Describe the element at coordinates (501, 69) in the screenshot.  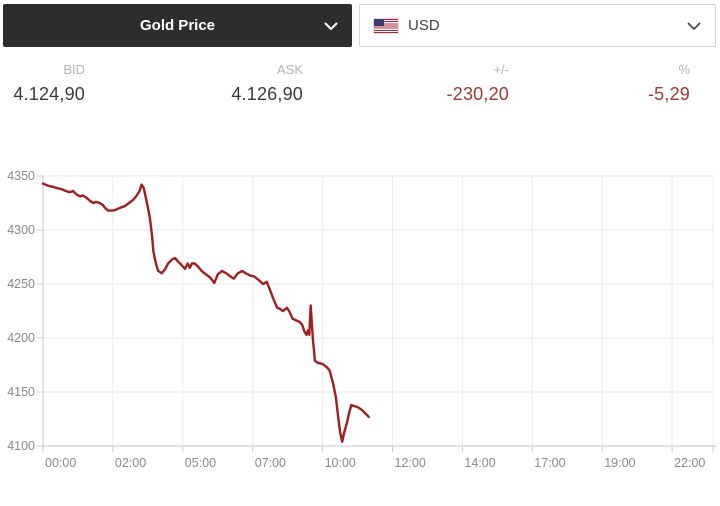
I see `change-label: +/-` at that location.